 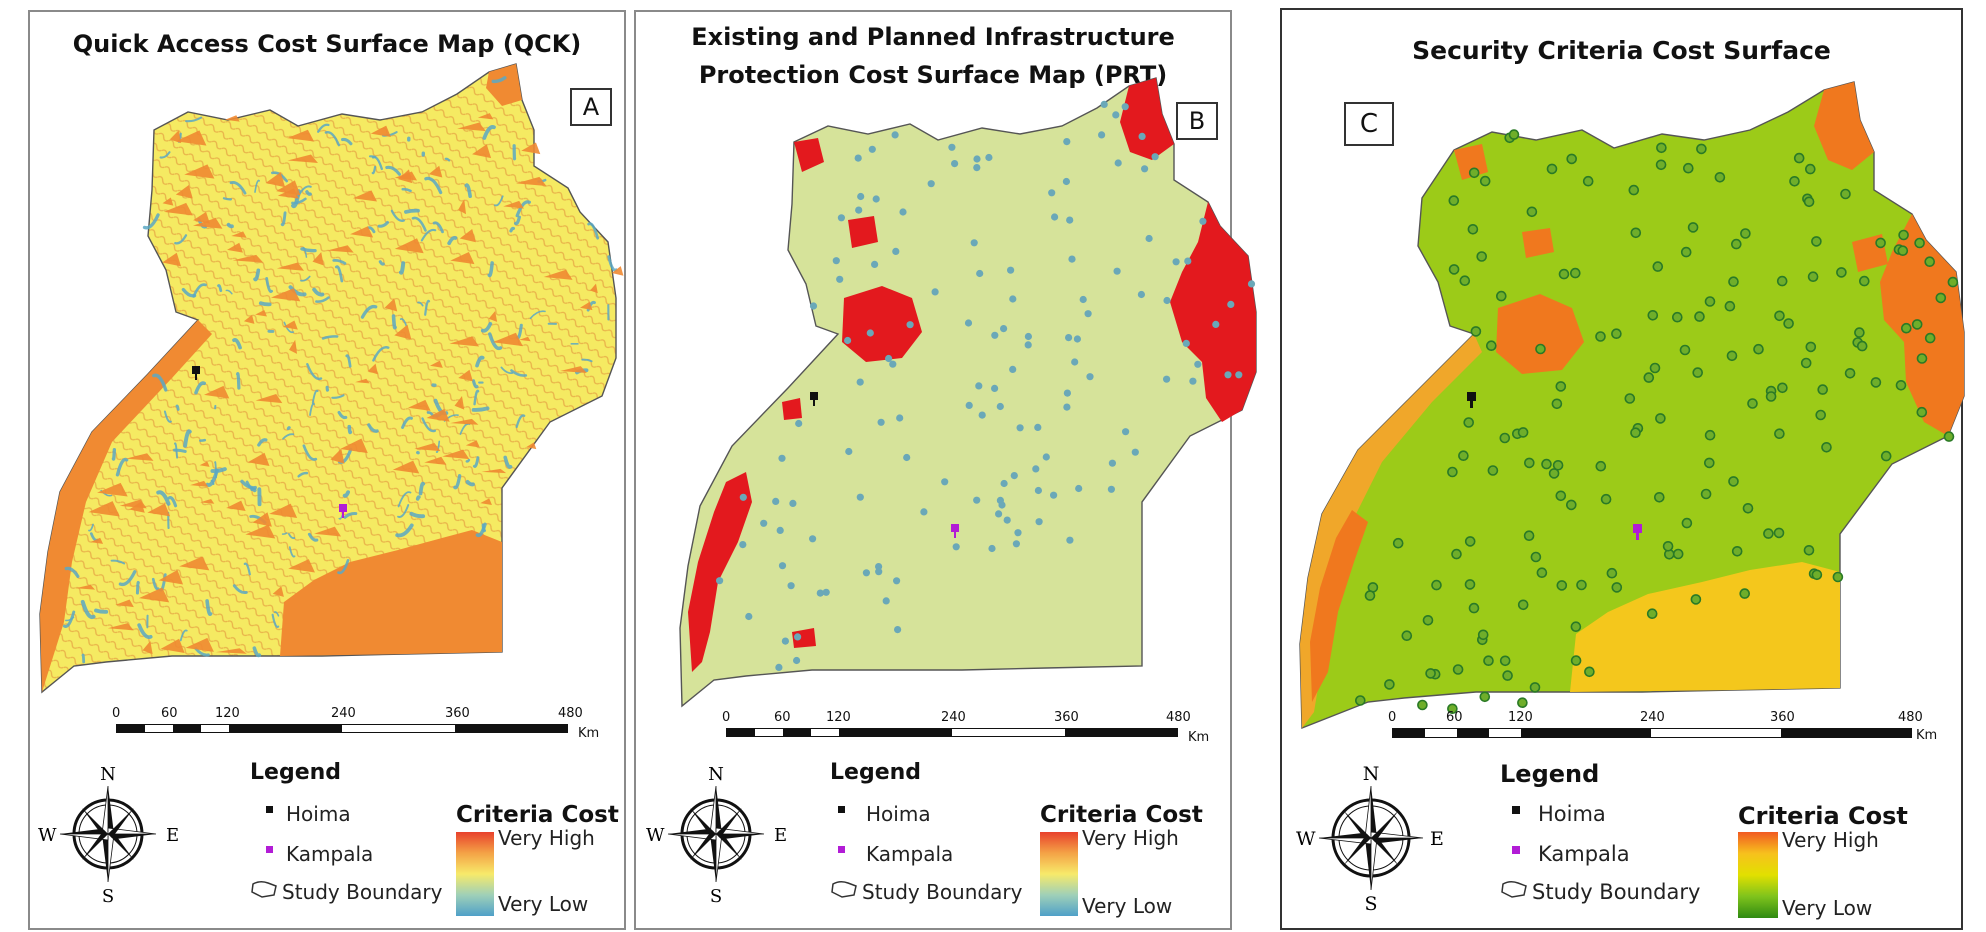 What do you see at coordinates (1454, 717) in the screenshot?
I see `scale-tick: 60` at bounding box center [1454, 717].